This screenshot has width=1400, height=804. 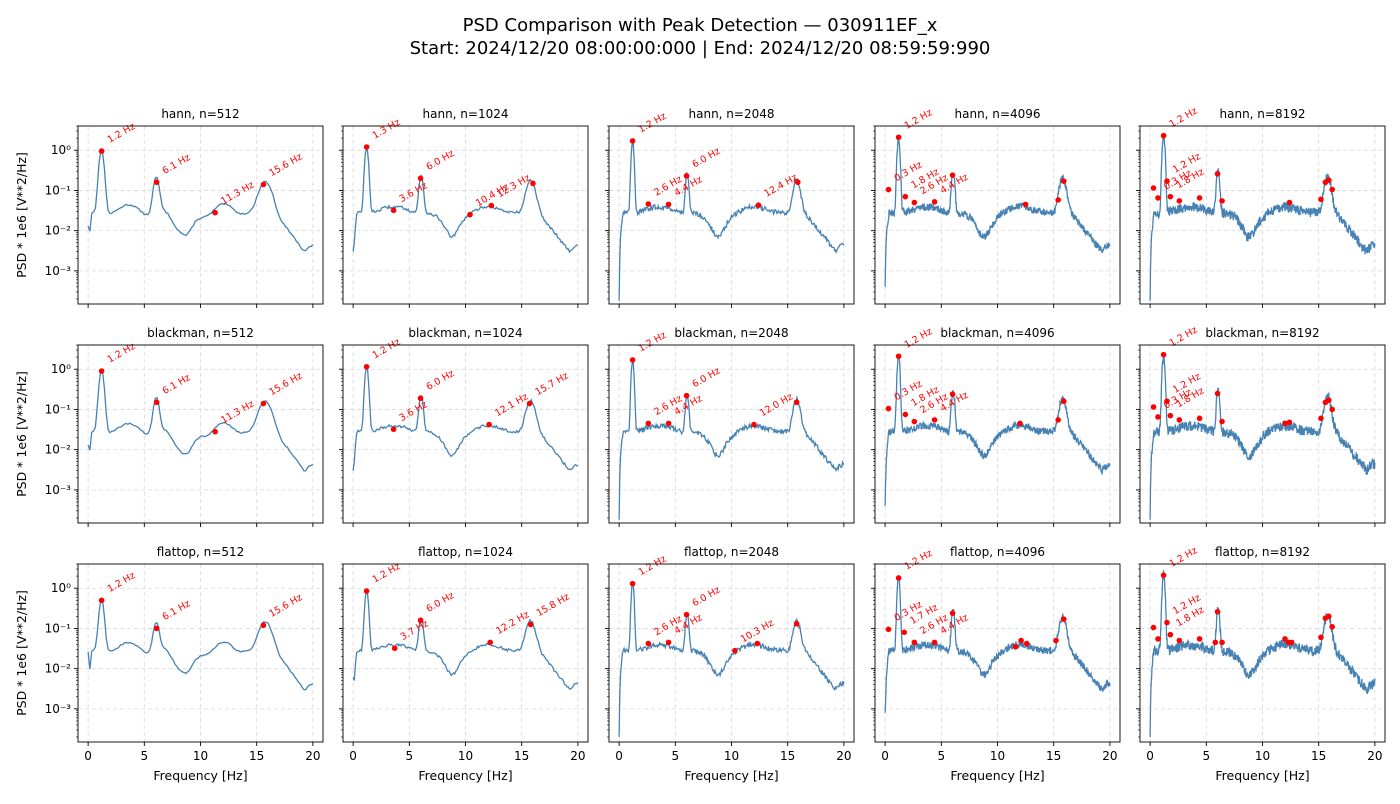 I want to click on panel-title: blackman, n=1024, so click(x=465, y=333).